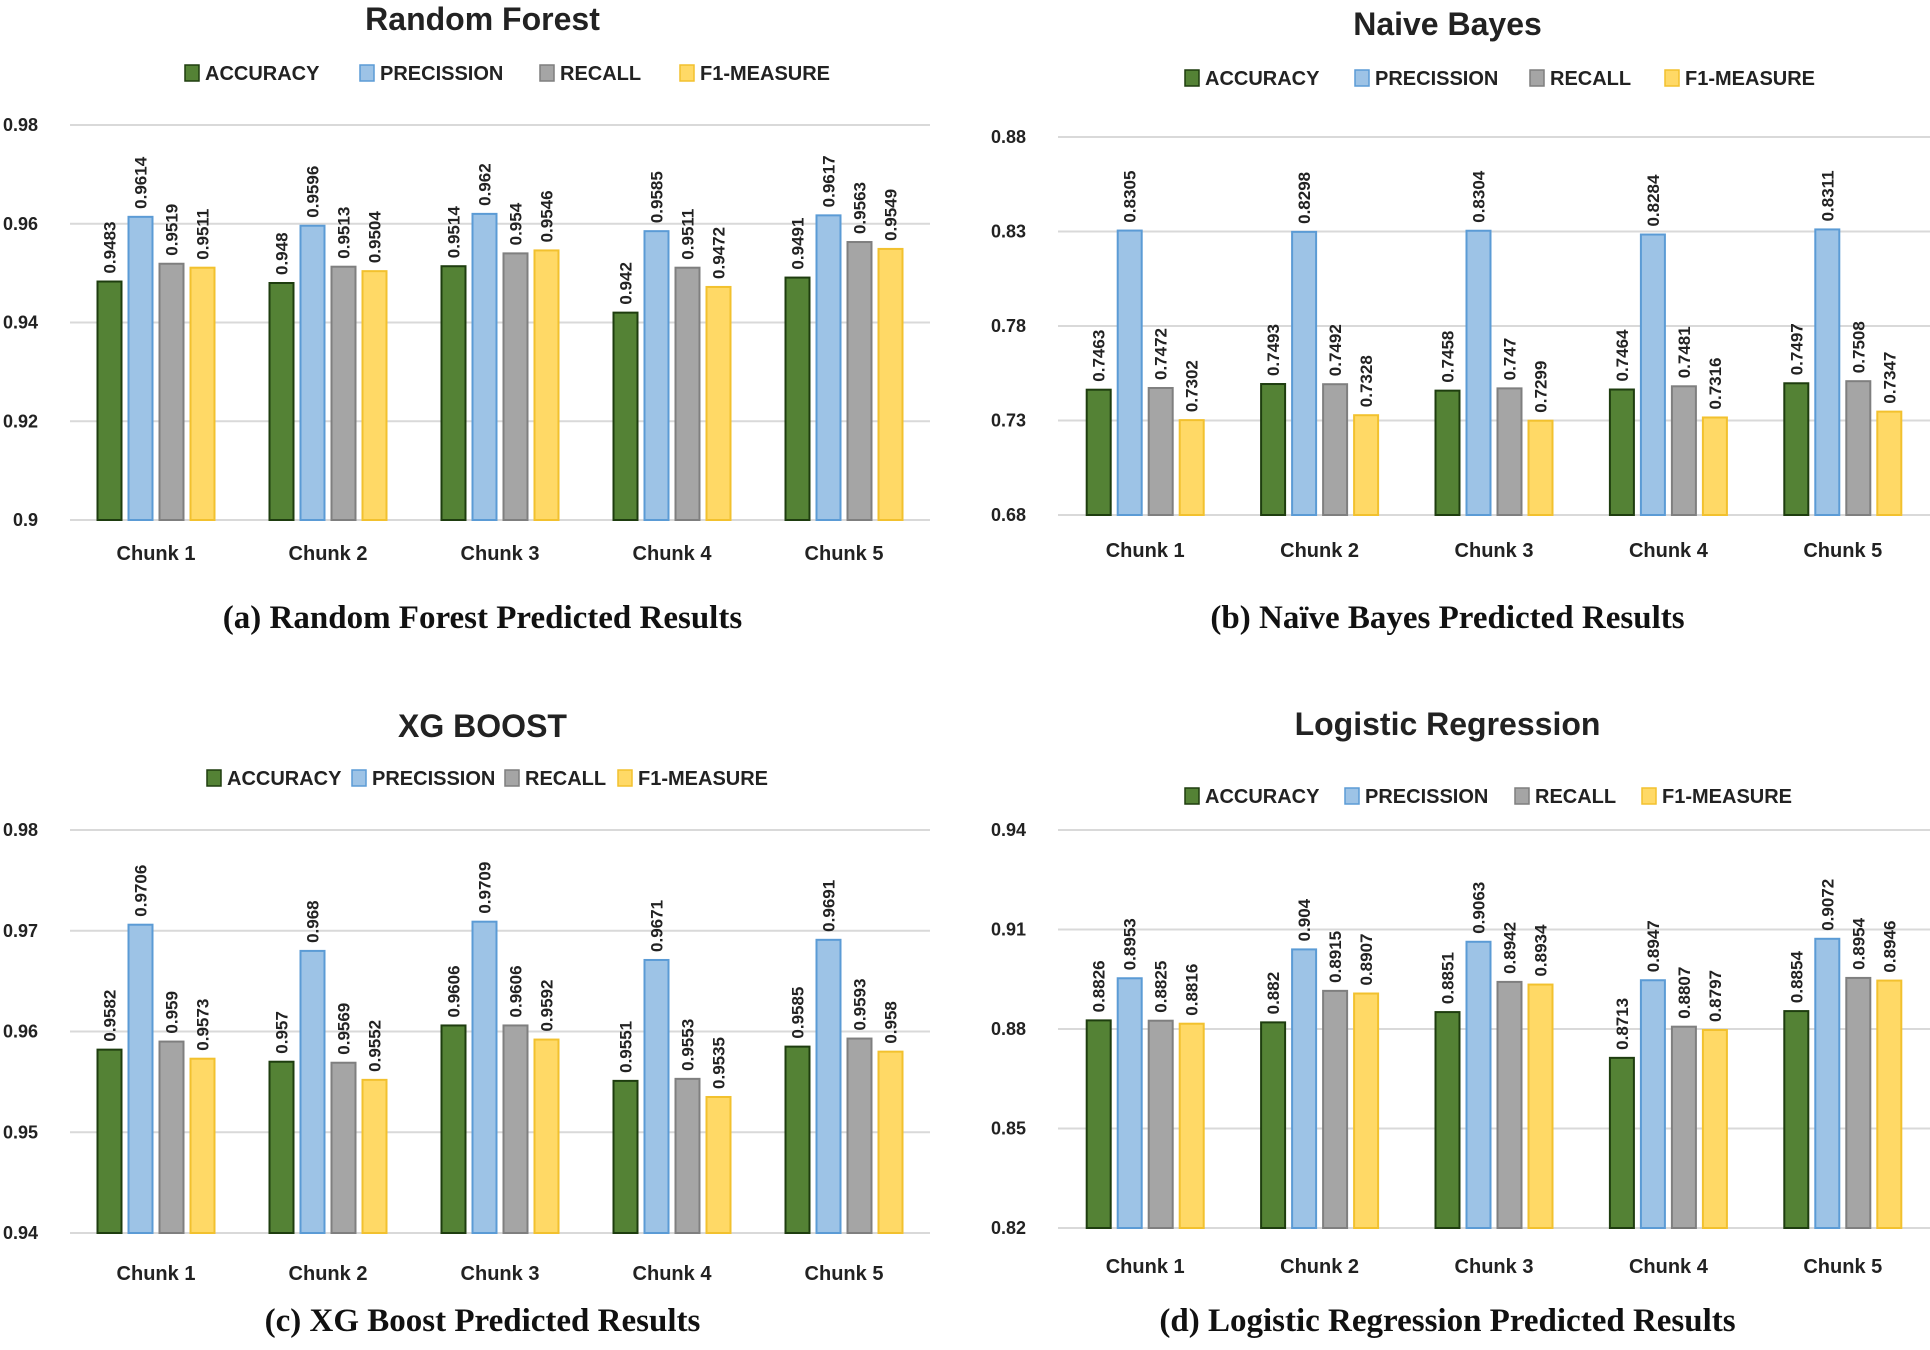 The width and height of the screenshot is (1930, 1350). What do you see at coordinates (829, 181) in the screenshot?
I see `value-label-precission-chunk-5: 0.9617` at bounding box center [829, 181].